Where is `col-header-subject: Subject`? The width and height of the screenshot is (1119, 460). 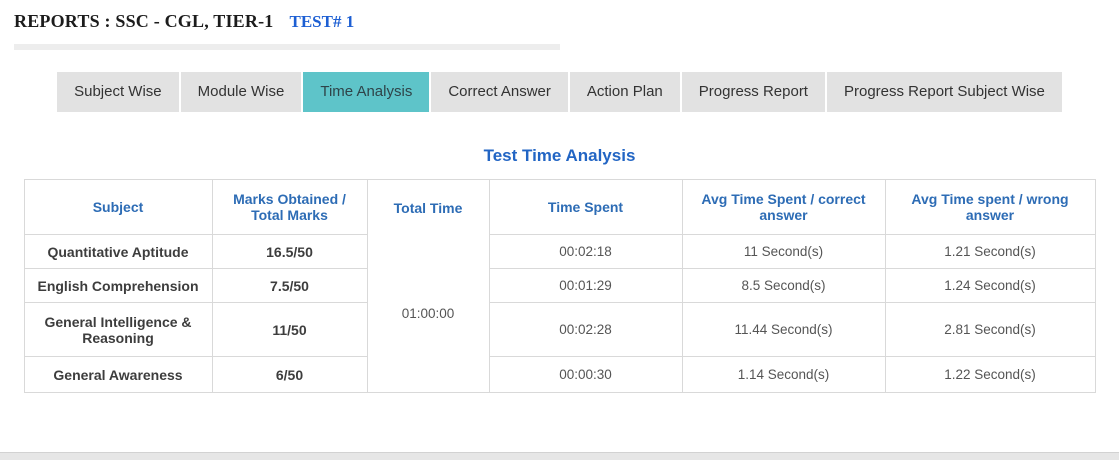 col-header-subject: Subject is located at coordinates (118, 207).